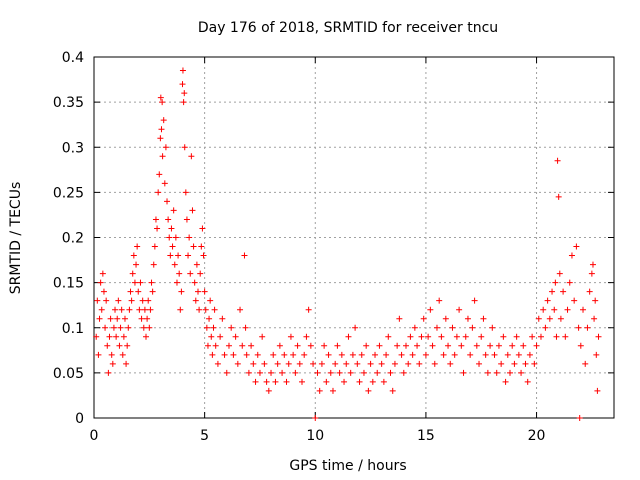  I want to click on x-tick-label: 15, so click(426, 436).